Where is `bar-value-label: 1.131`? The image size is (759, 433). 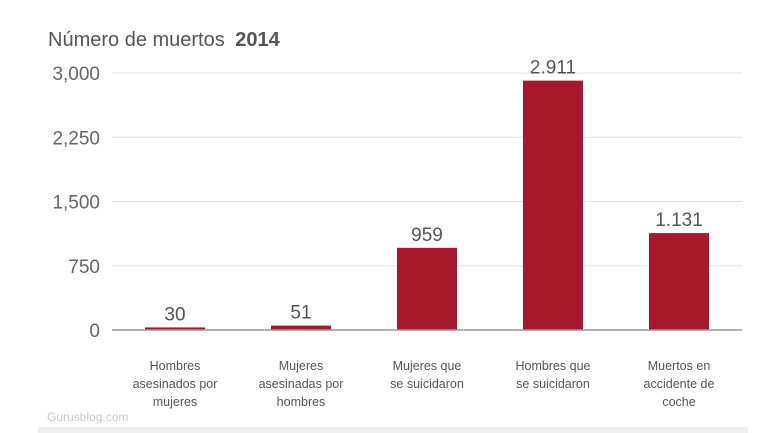
bar-value-label: 1.131 is located at coordinates (679, 220).